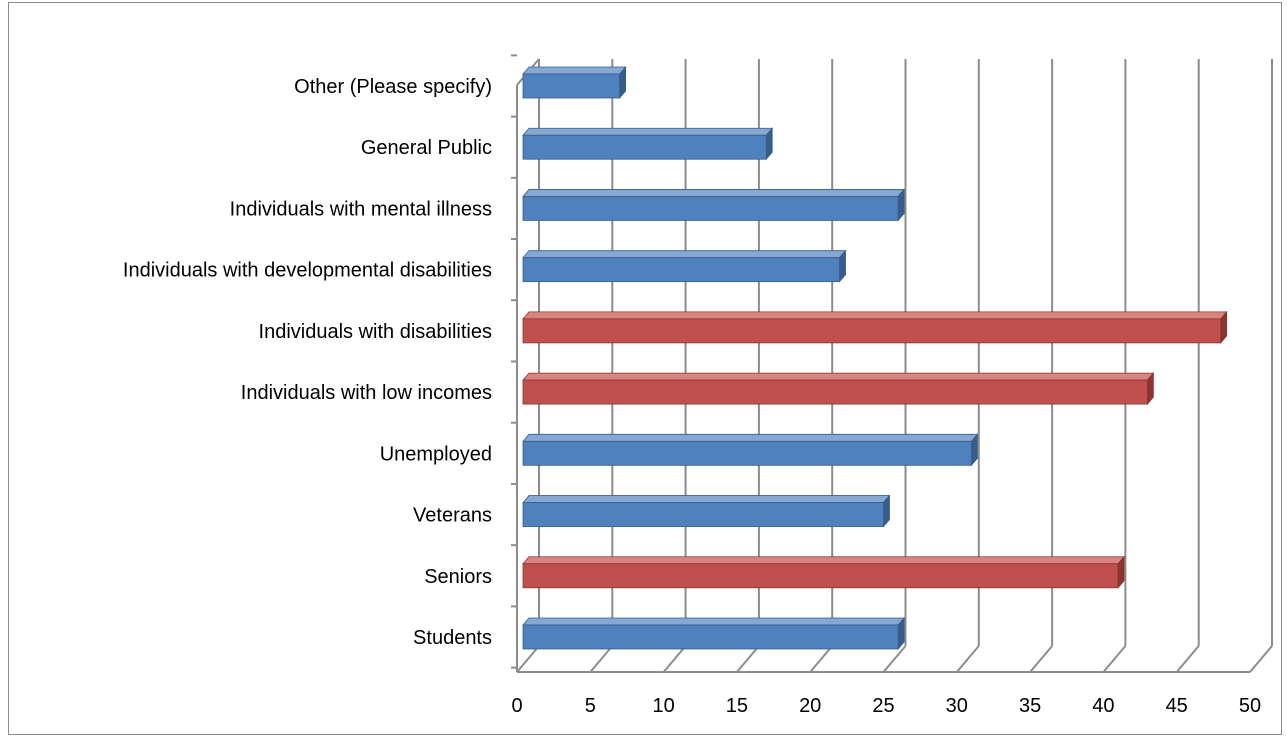 The width and height of the screenshot is (1287, 737). What do you see at coordinates (452, 516) in the screenshot?
I see `category-label: Veterans` at bounding box center [452, 516].